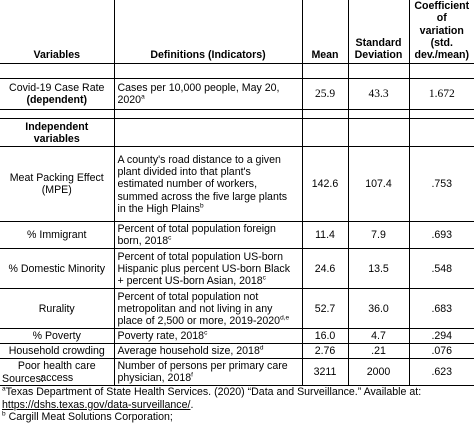 The height and width of the screenshot is (426, 474). Describe the element at coordinates (188, 351) in the screenshot. I see `definition-line: Average household size, 2018` at that location.